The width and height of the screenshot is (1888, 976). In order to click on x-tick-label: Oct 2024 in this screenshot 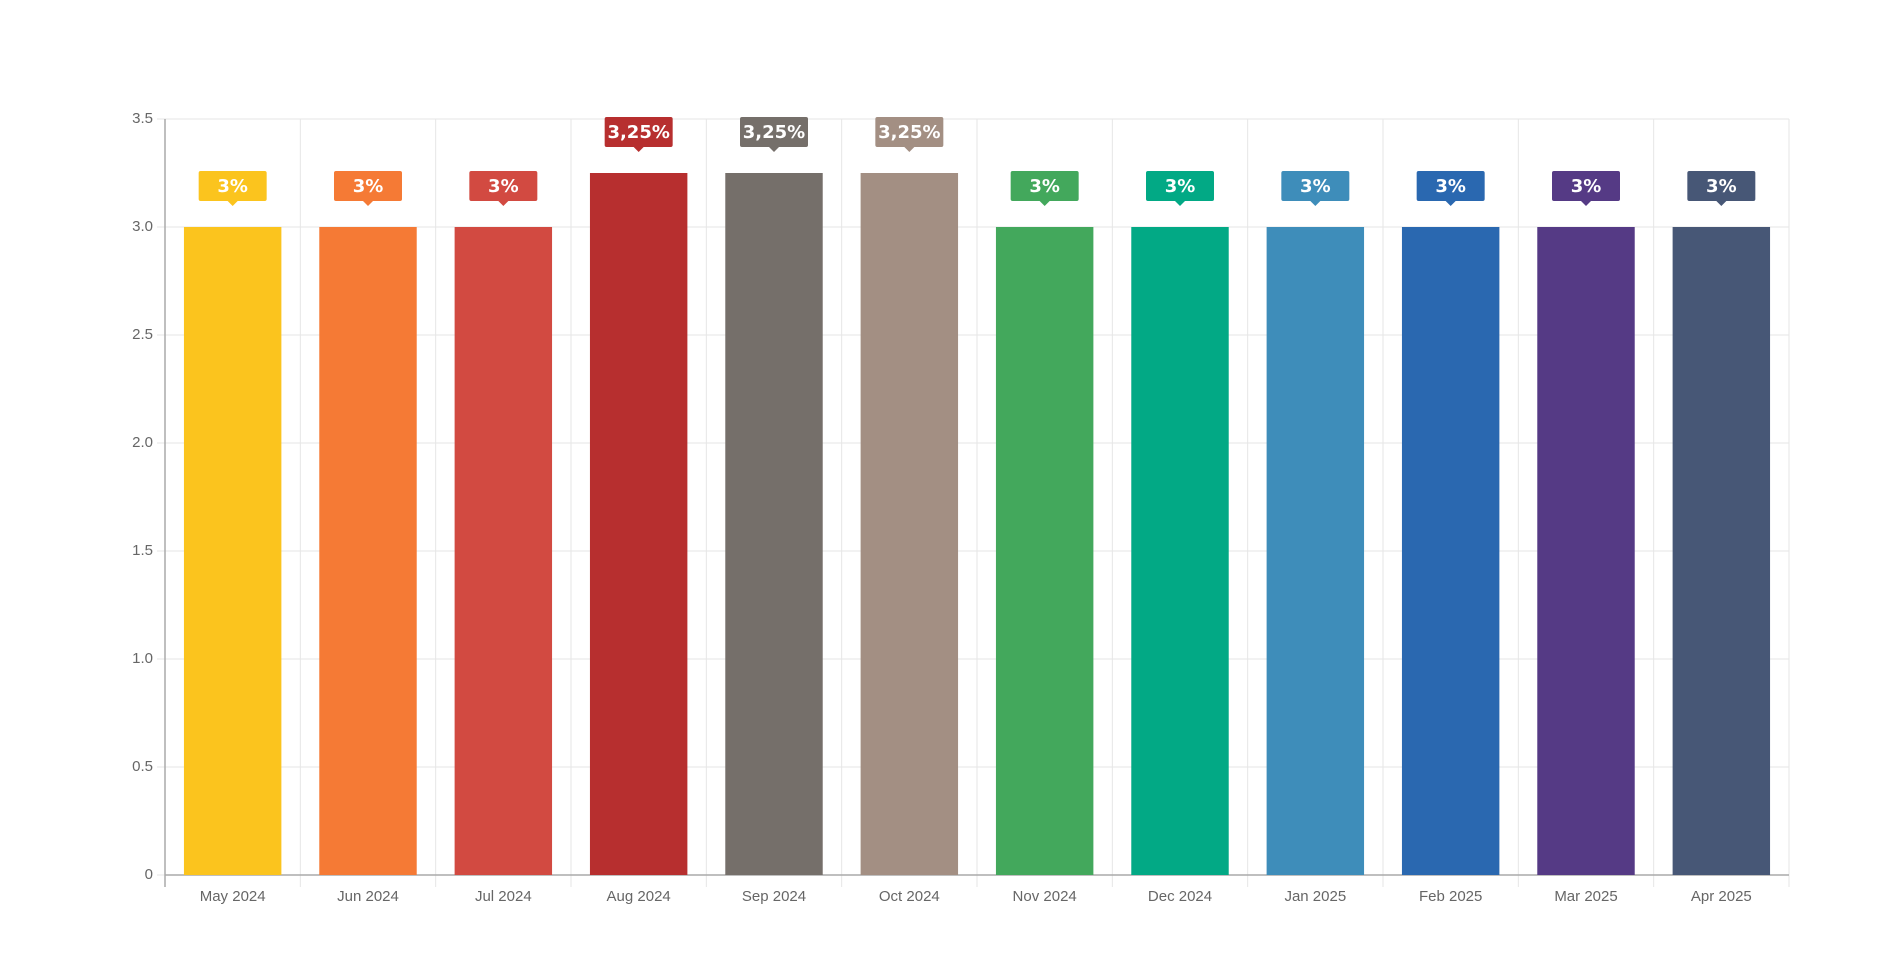, I will do `click(909, 896)`.